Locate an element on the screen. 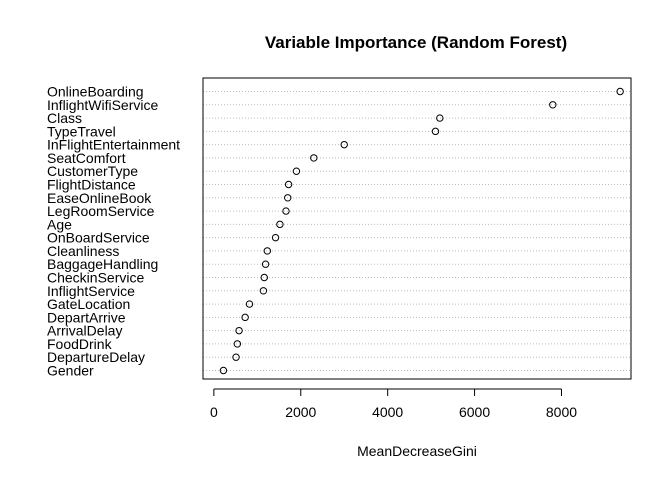  category-label: DepartArrive is located at coordinates (86, 317).